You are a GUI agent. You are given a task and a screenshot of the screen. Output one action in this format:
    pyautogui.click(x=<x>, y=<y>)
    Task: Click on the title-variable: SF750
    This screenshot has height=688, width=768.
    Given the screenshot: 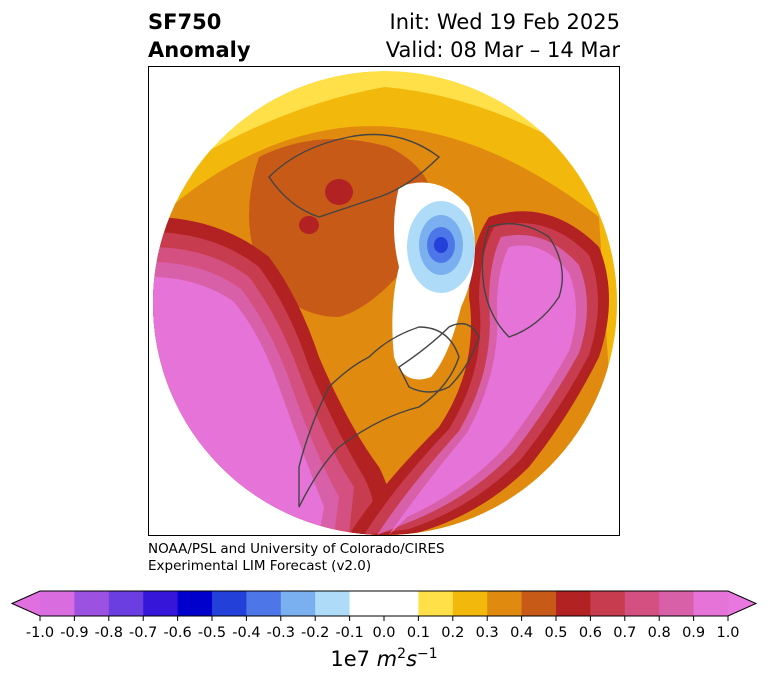 What is the action you would take?
    pyautogui.click(x=185, y=22)
    